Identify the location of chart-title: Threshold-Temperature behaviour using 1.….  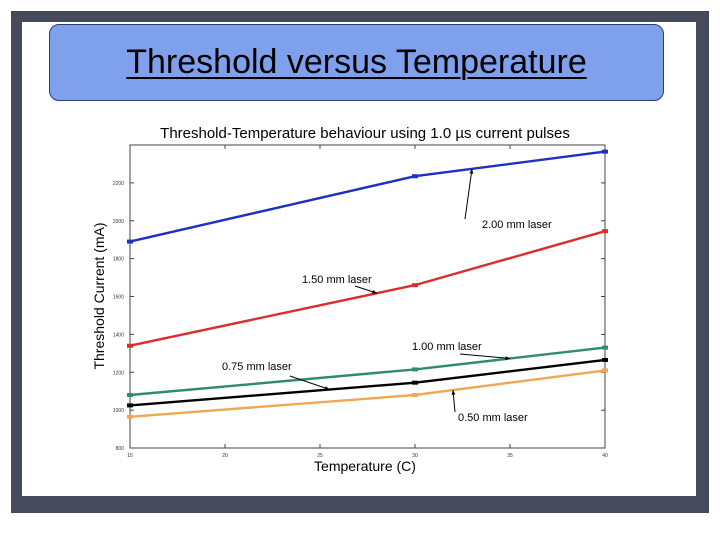
(365, 133).